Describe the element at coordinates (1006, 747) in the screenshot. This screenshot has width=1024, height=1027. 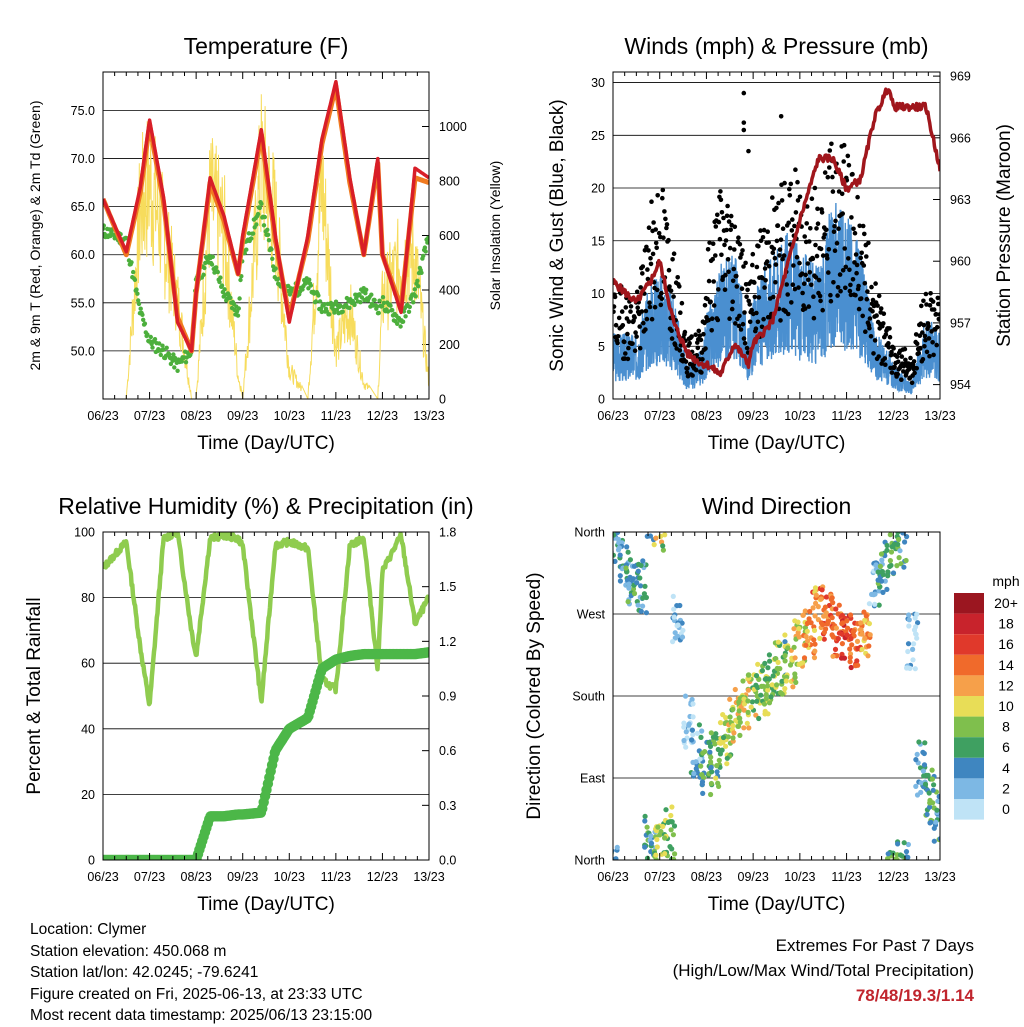
I see `legend-label: 6` at that location.